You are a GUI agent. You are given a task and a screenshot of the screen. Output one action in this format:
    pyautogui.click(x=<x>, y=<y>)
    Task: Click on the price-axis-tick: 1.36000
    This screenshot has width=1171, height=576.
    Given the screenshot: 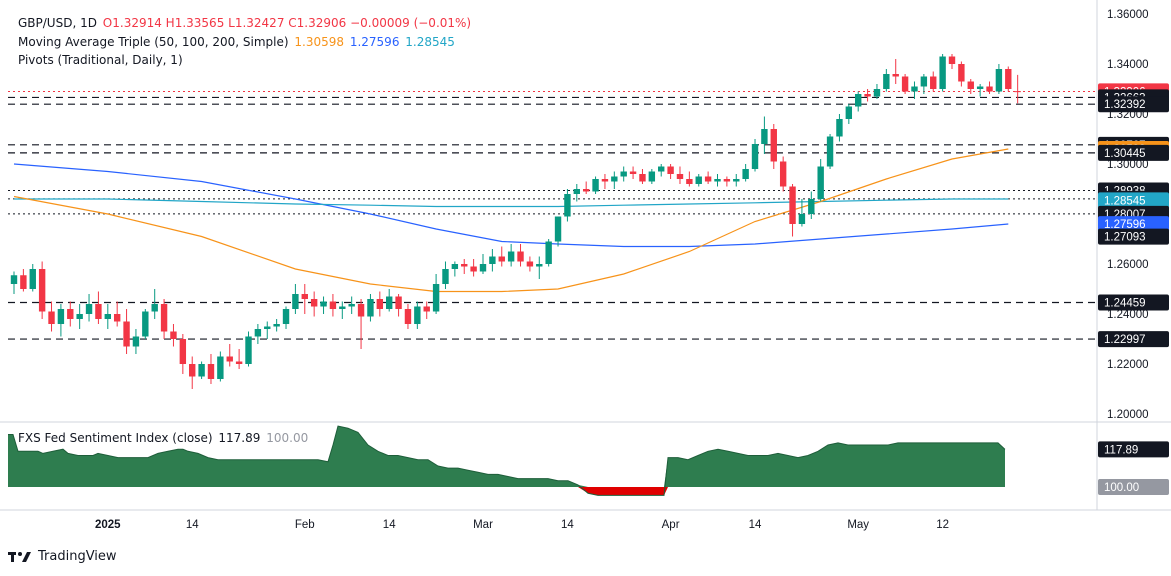 What is the action you would take?
    pyautogui.click(x=1128, y=15)
    